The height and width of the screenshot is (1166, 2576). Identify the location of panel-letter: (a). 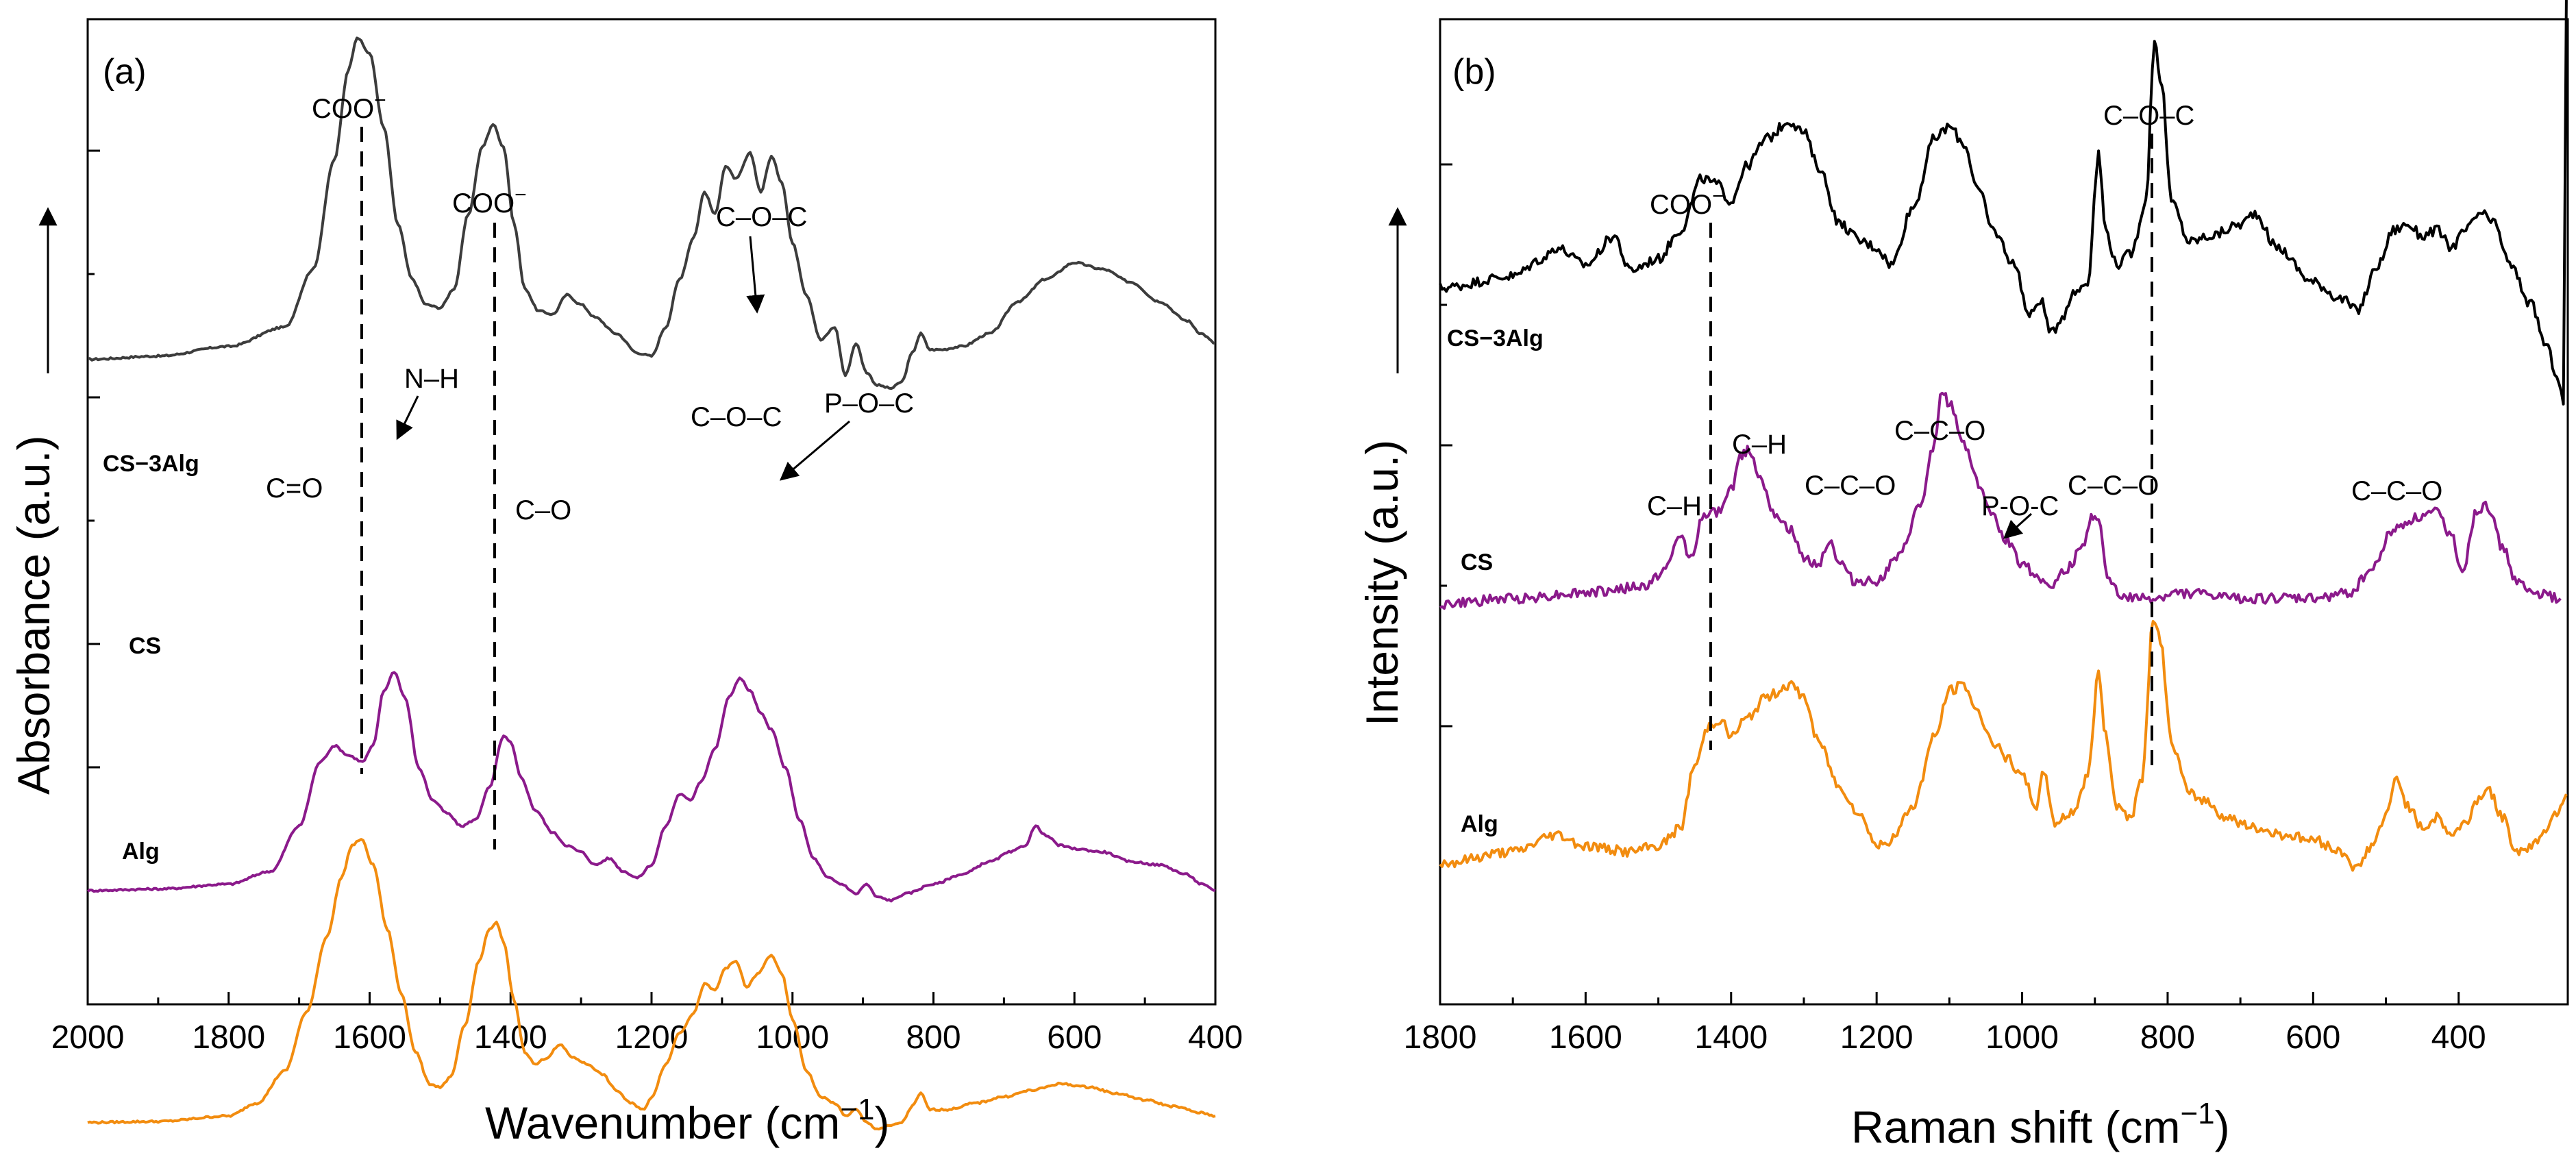
(125, 72).